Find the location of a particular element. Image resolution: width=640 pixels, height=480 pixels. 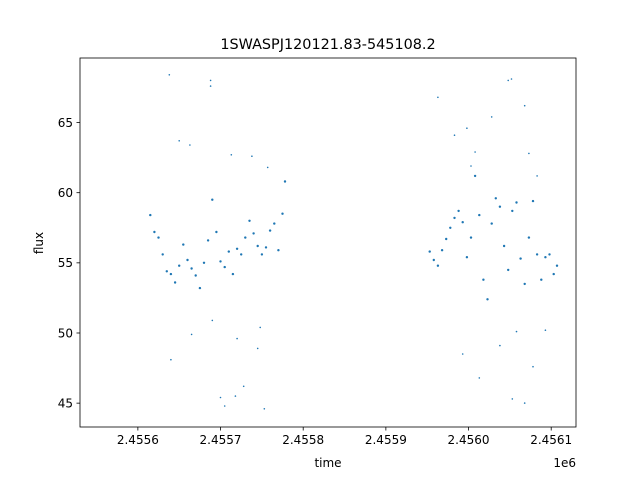

x-tick-label: 2.4561 is located at coordinates (551, 440).